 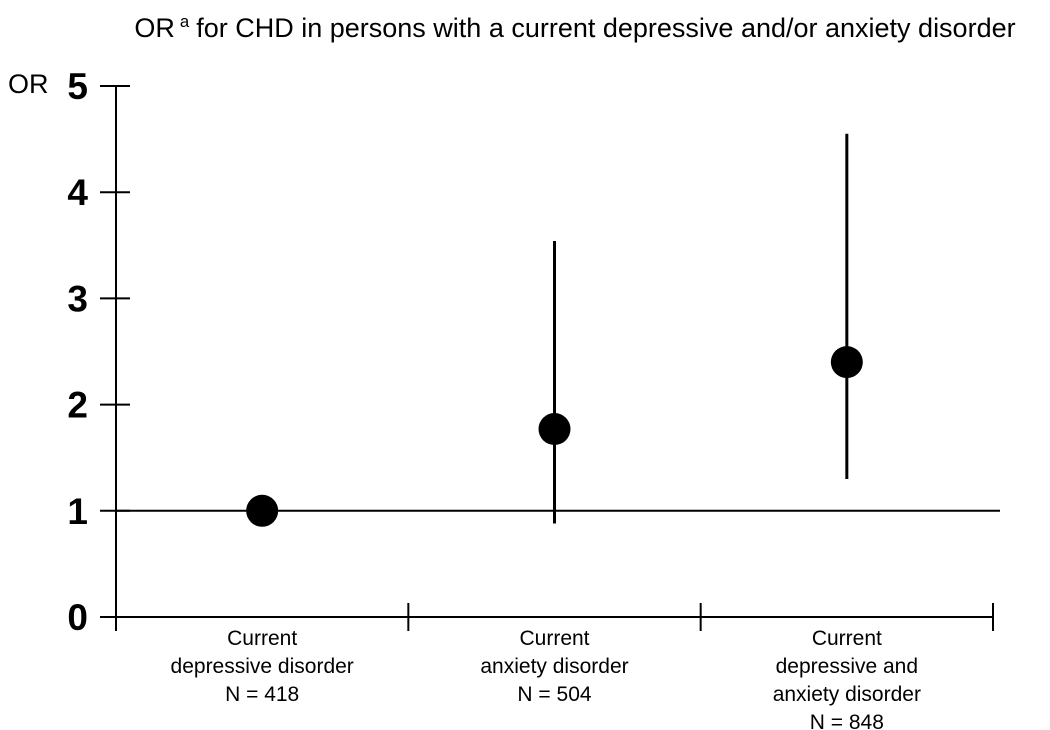 What do you see at coordinates (554, 694) in the screenshot?
I see `category-label-line: N = 504` at bounding box center [554, 694].